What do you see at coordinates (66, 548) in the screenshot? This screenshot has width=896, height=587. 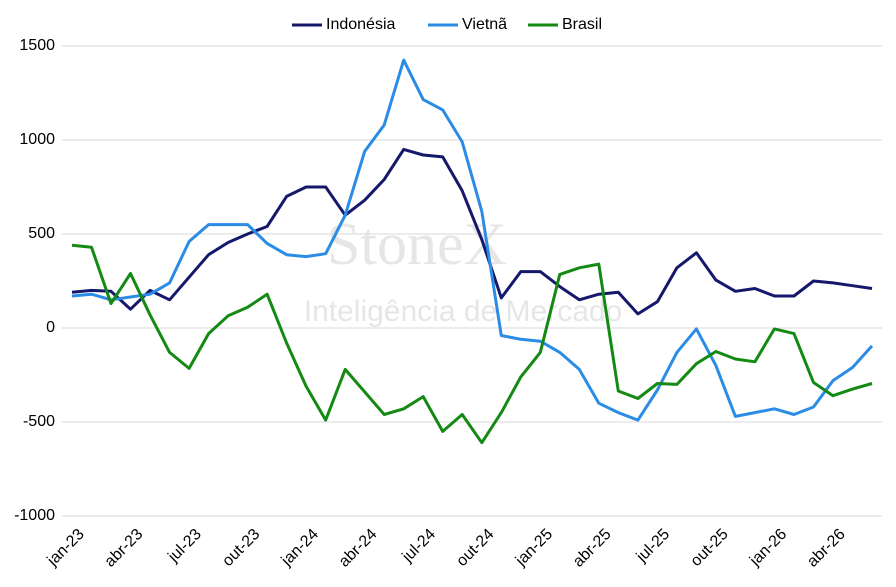 I see `x-tick-label: jan-23` at bounding box center [66, 548].